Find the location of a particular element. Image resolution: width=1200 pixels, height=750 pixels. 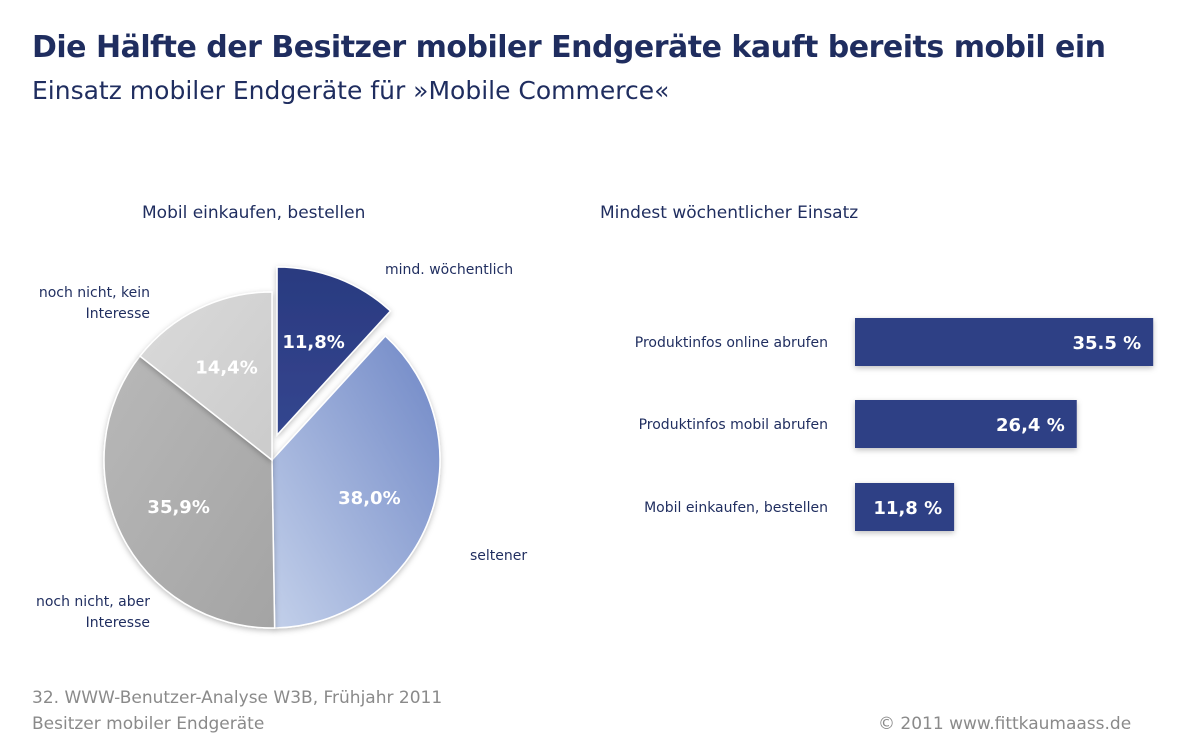

pie-value-label: 11,8% is located at coordinates (313, 342).